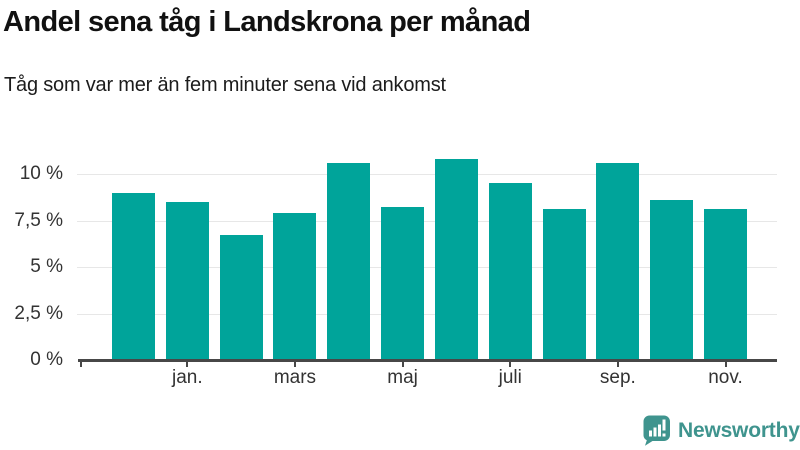 The image size is (800, 450). I want to click on logo-mini-bars, so click(657, 428).